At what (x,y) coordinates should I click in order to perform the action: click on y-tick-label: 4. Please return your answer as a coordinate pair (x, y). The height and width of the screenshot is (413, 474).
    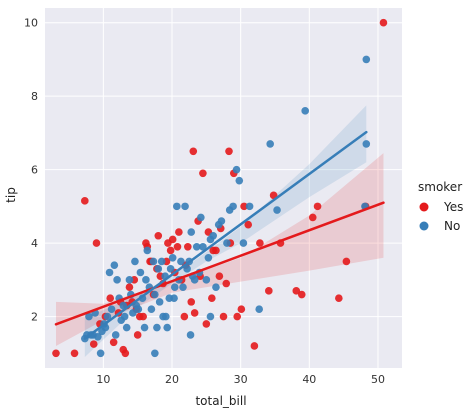
    Looking at the image, I should click on (34, 243).